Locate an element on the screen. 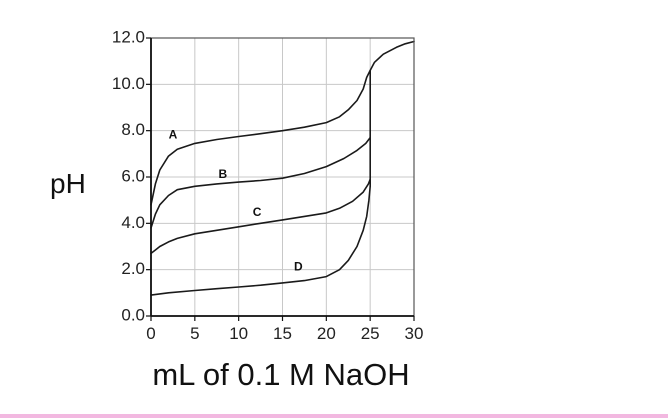 This screenshot has width=668, height=418. x-tick-label: 20 is located at coordinates (326, 333).